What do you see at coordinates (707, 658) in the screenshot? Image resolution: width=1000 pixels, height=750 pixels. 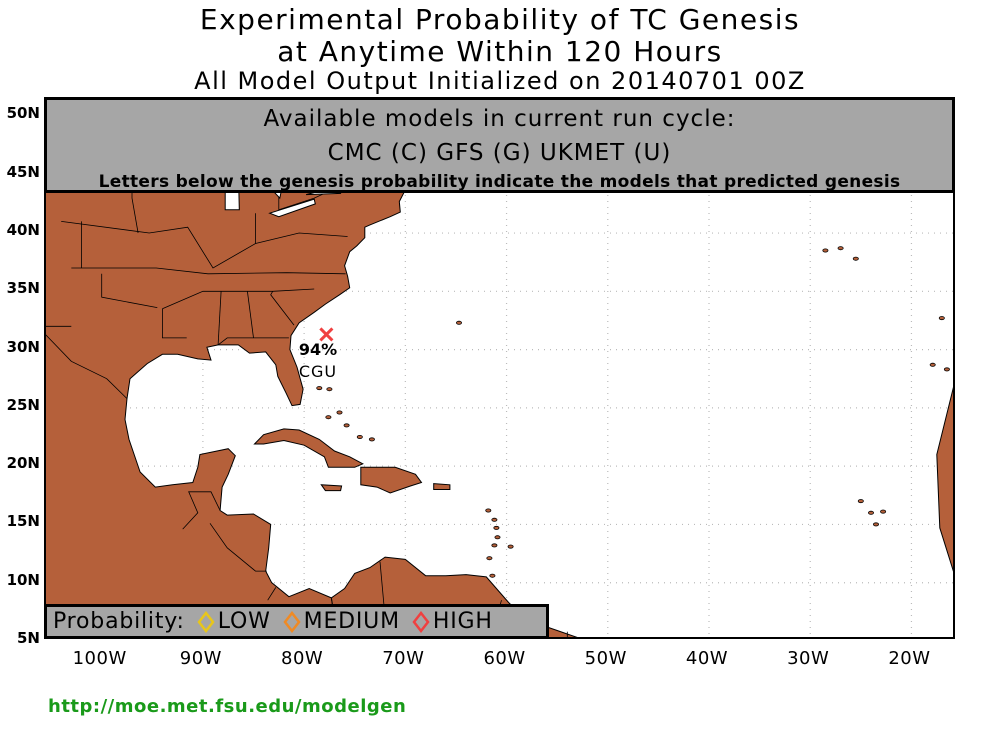 I see `lon-label: 40W` at bounding box center [707, 658].